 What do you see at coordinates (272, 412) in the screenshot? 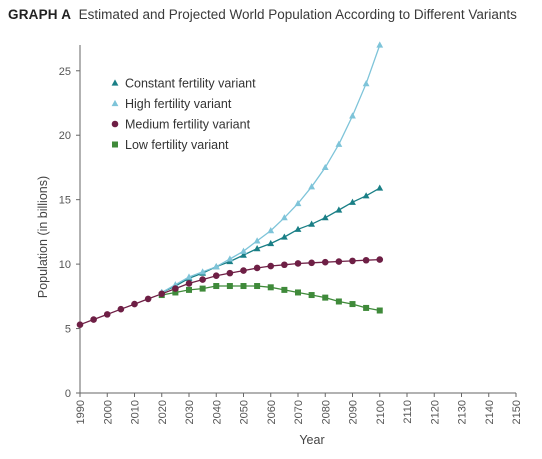
I see `x-tick-label: 2060` at bounding box center [272, 412].